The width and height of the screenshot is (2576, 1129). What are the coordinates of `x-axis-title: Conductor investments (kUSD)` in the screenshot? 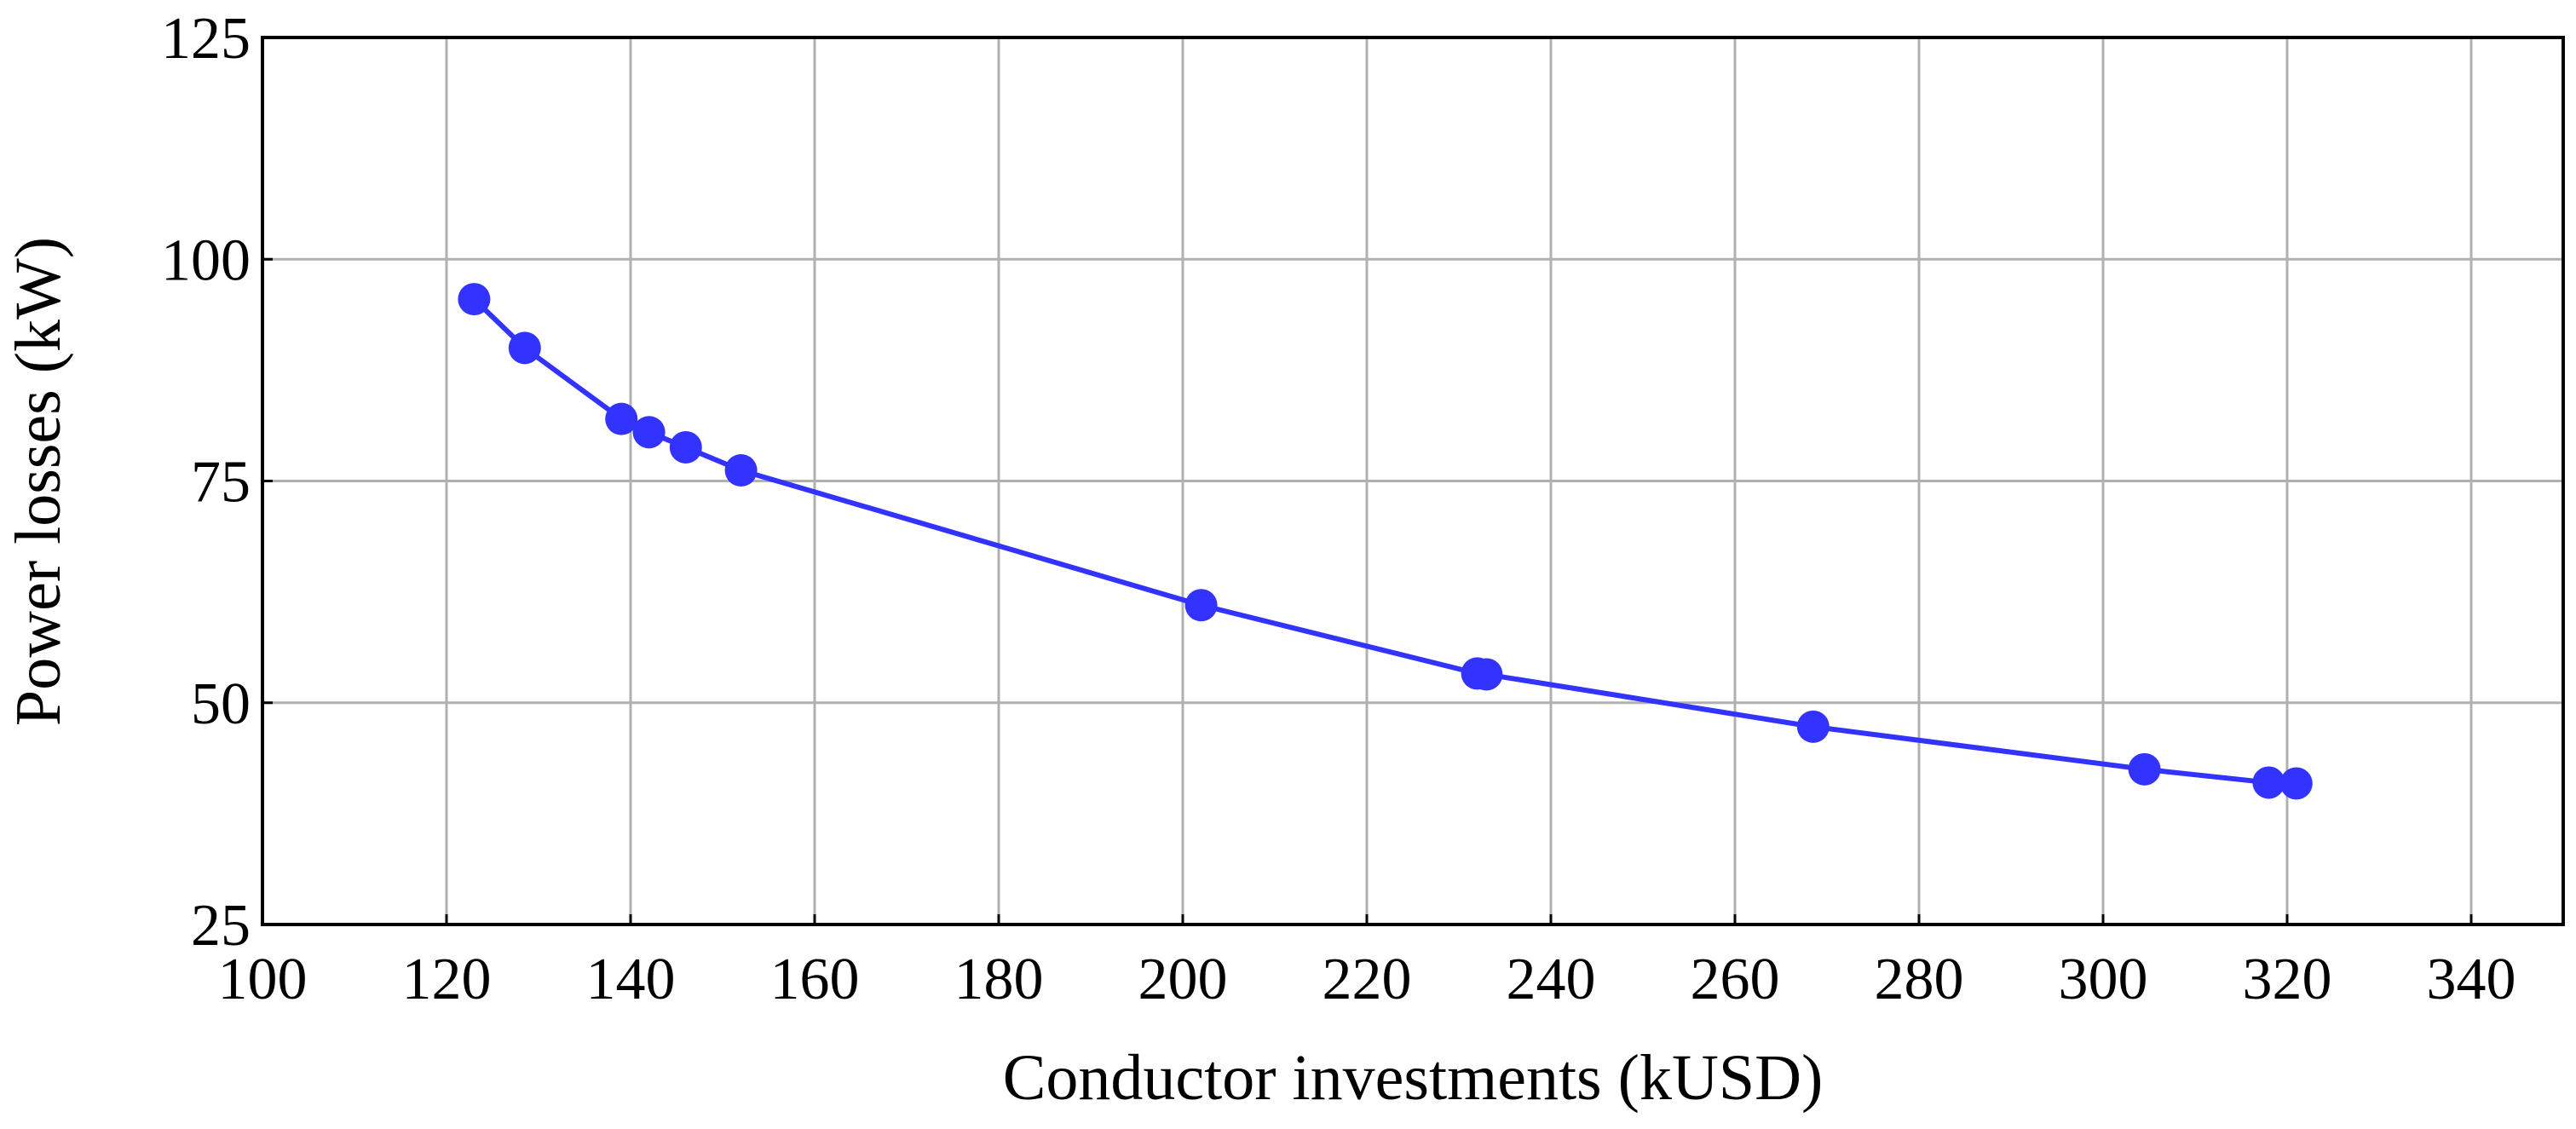 It's located at (1413, 1078).